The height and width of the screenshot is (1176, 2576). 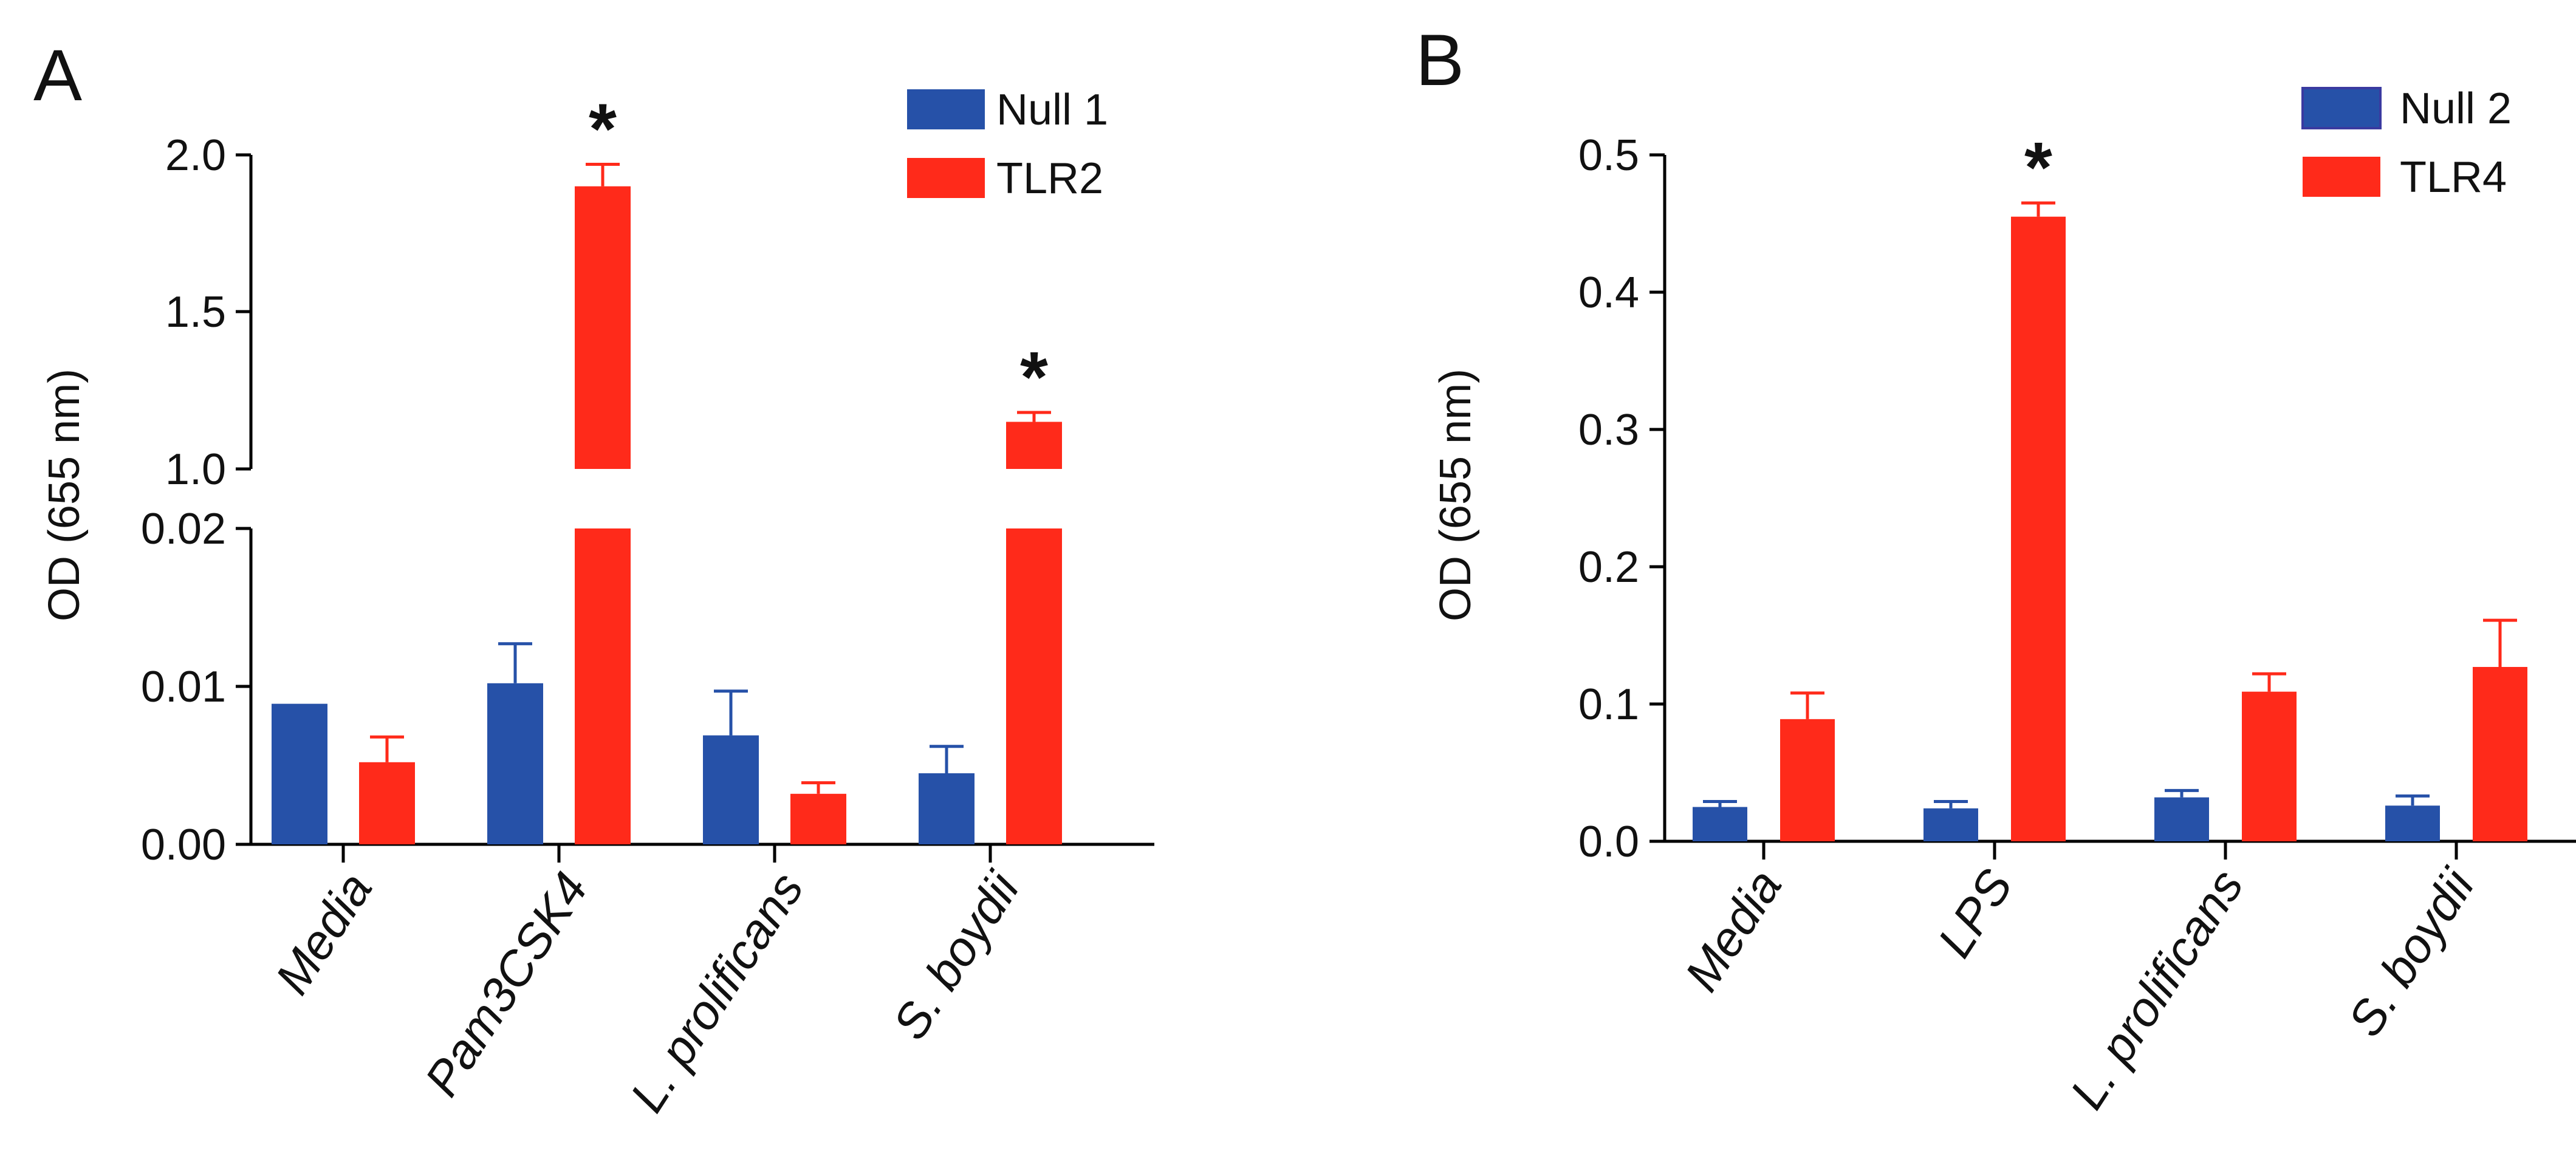 I want to click on panel-b-category-label: S. boydii, so click(x=2411, y=952).